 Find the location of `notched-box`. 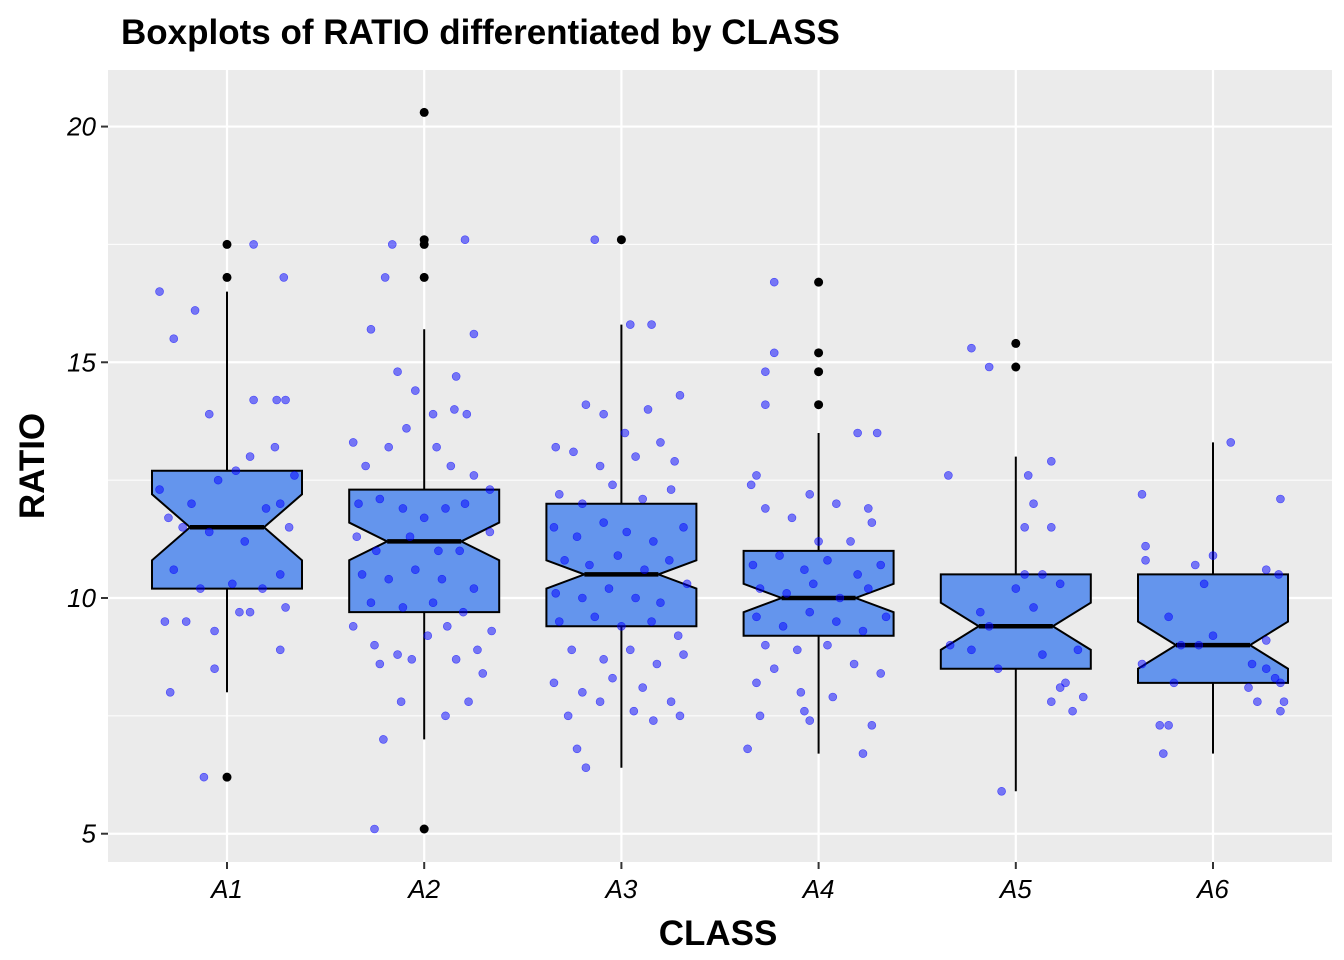

notched-box is located at coordinates (424, 551).